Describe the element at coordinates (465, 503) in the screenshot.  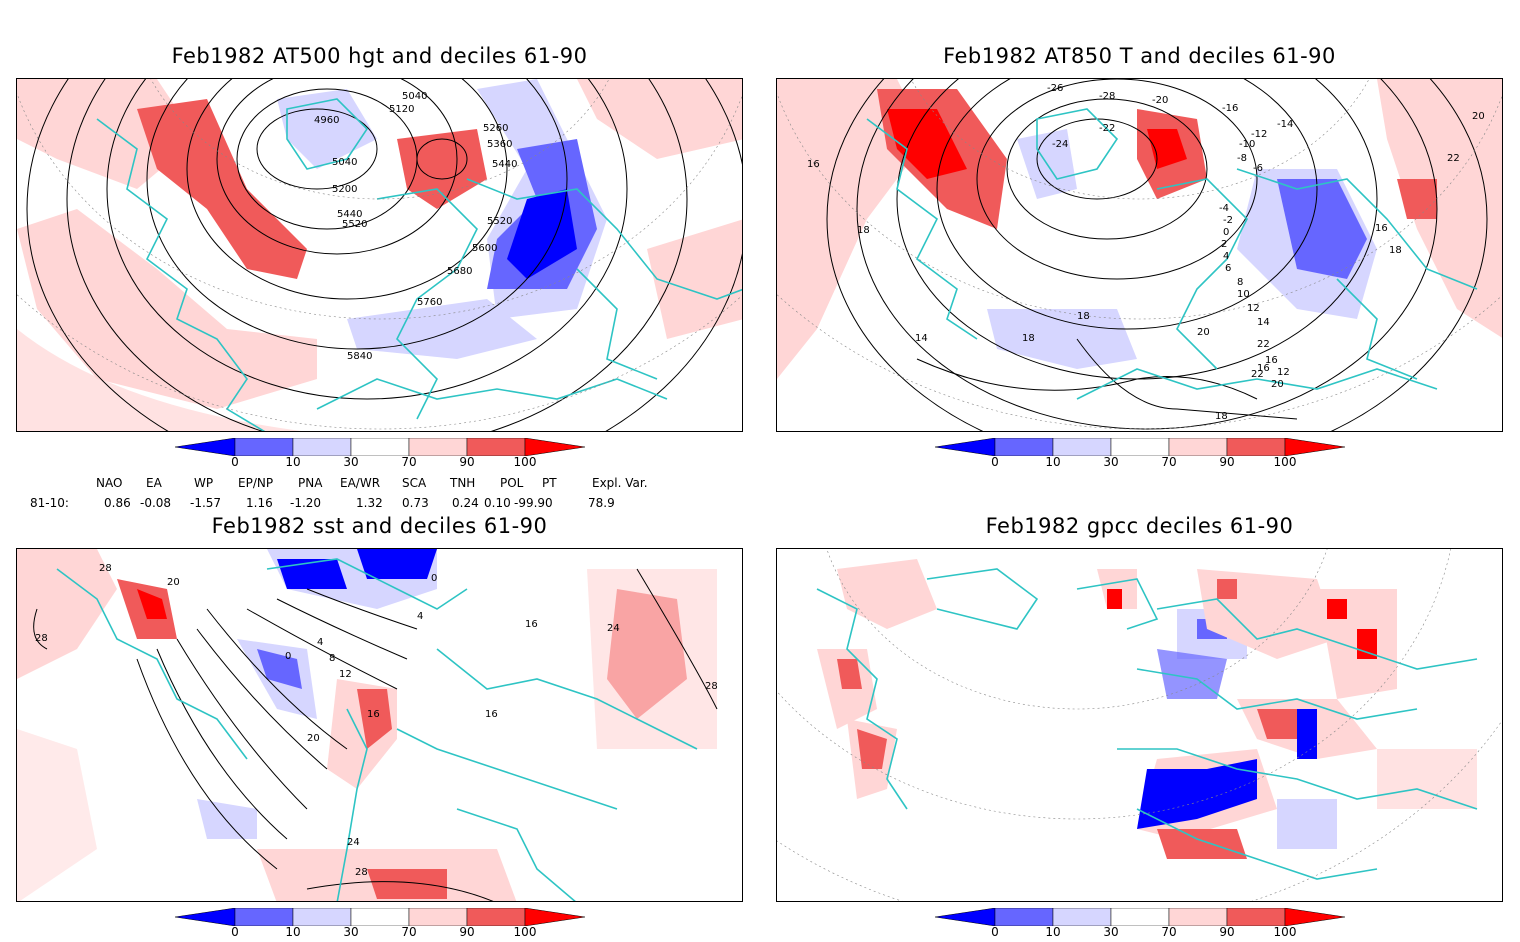
I see `index-value: 0.24` at that location.